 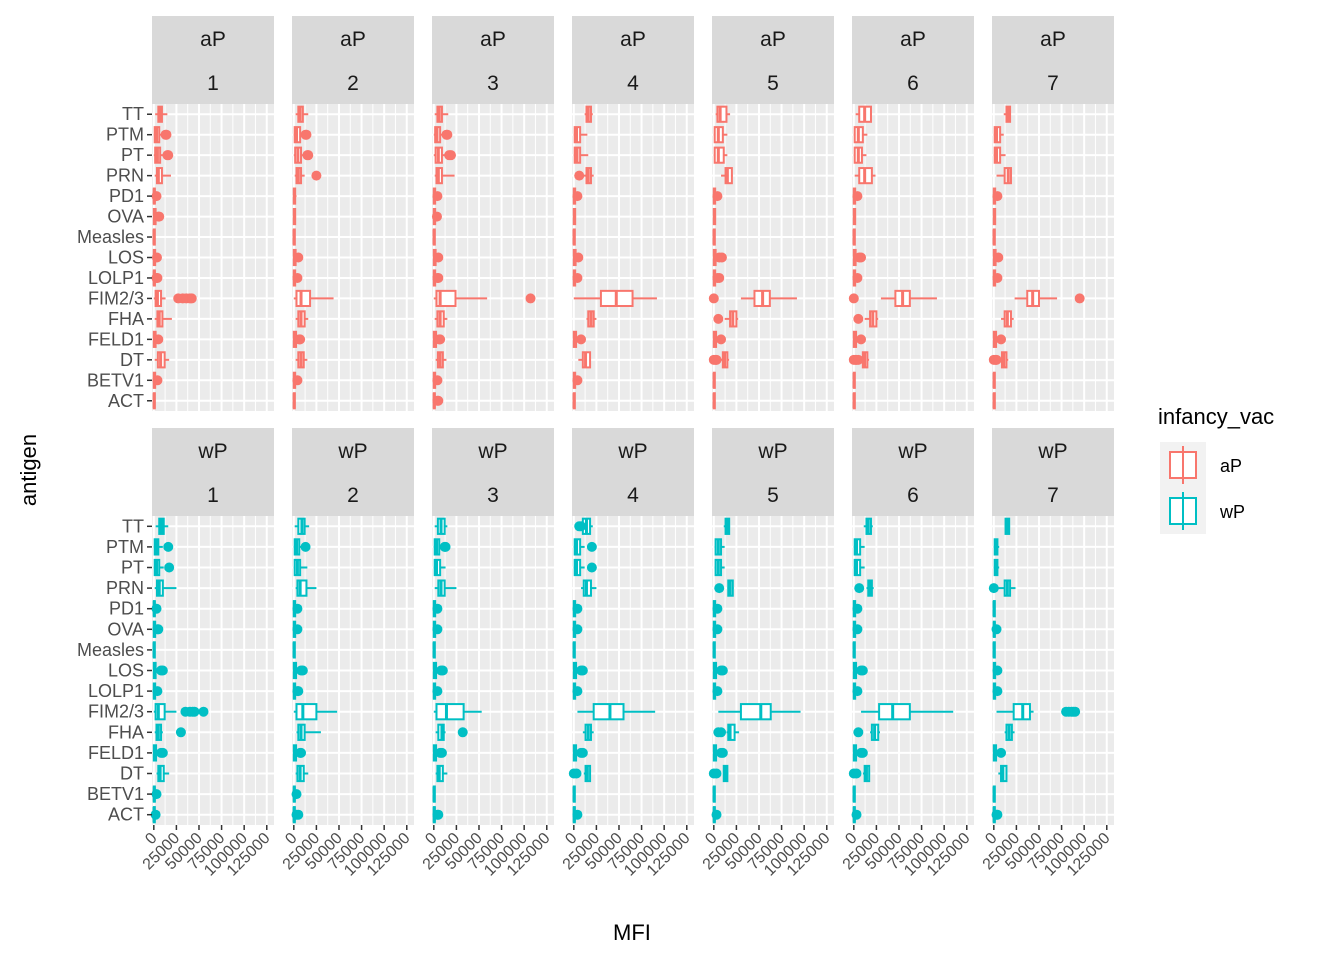 I want to click on strip-label-number: 6, so click(x=913, y=83).